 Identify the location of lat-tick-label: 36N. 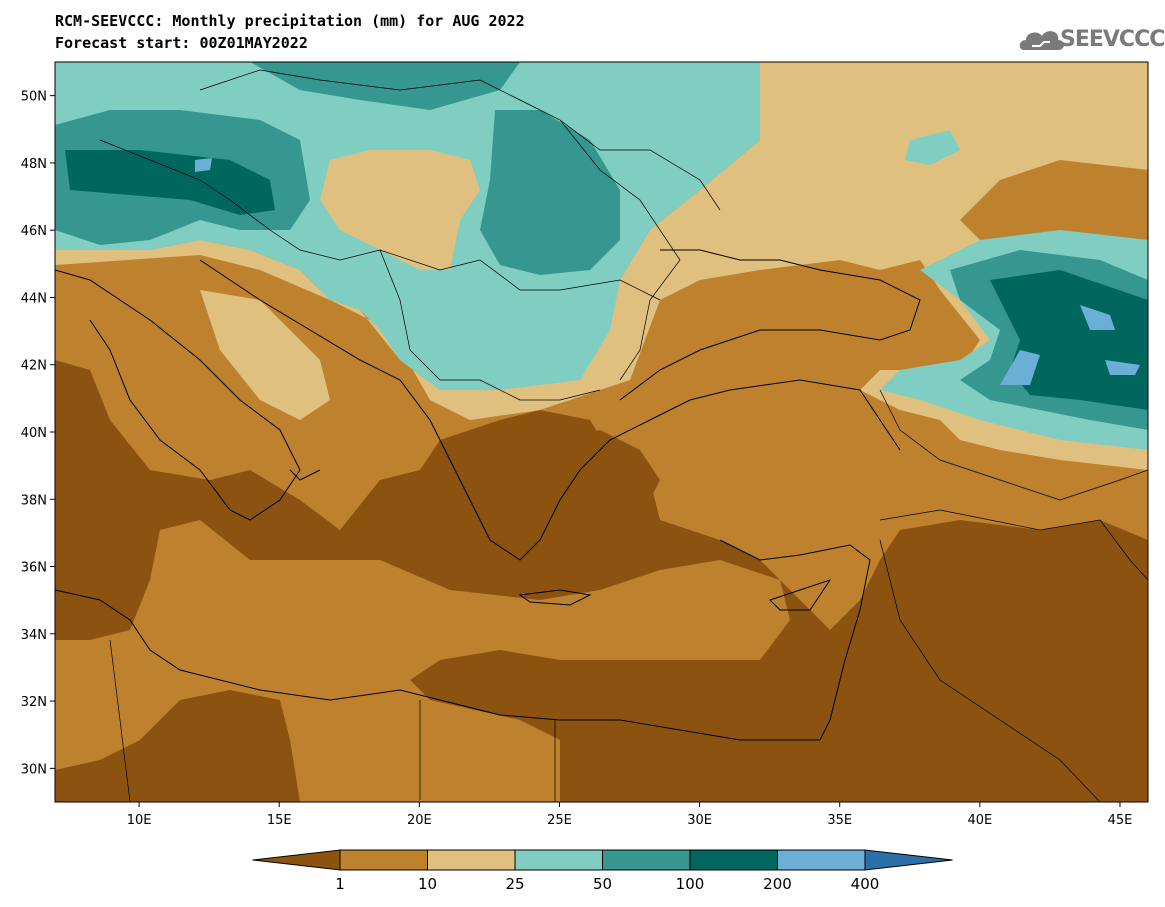
(34, 568).